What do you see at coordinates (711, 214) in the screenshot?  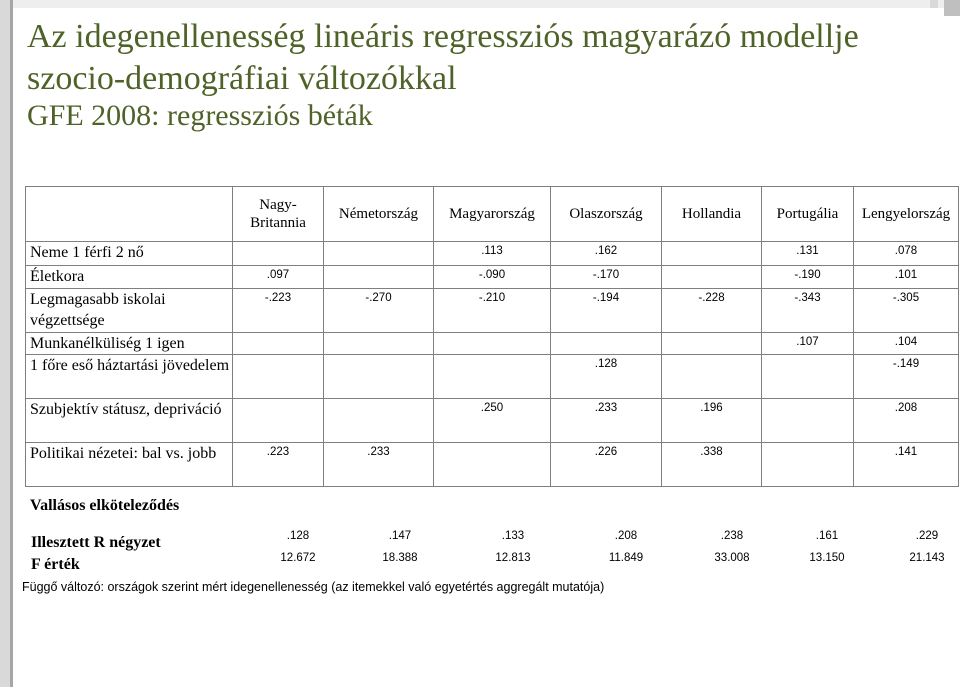 I see `column-header: Hollandia` at bounding box center [711, 214].